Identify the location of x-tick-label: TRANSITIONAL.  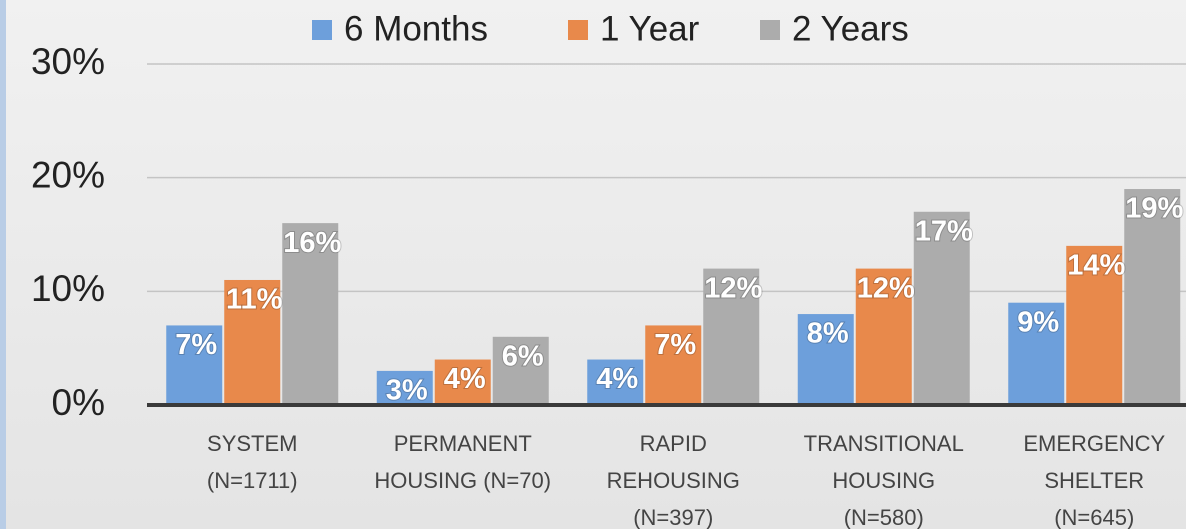
(884, 443).